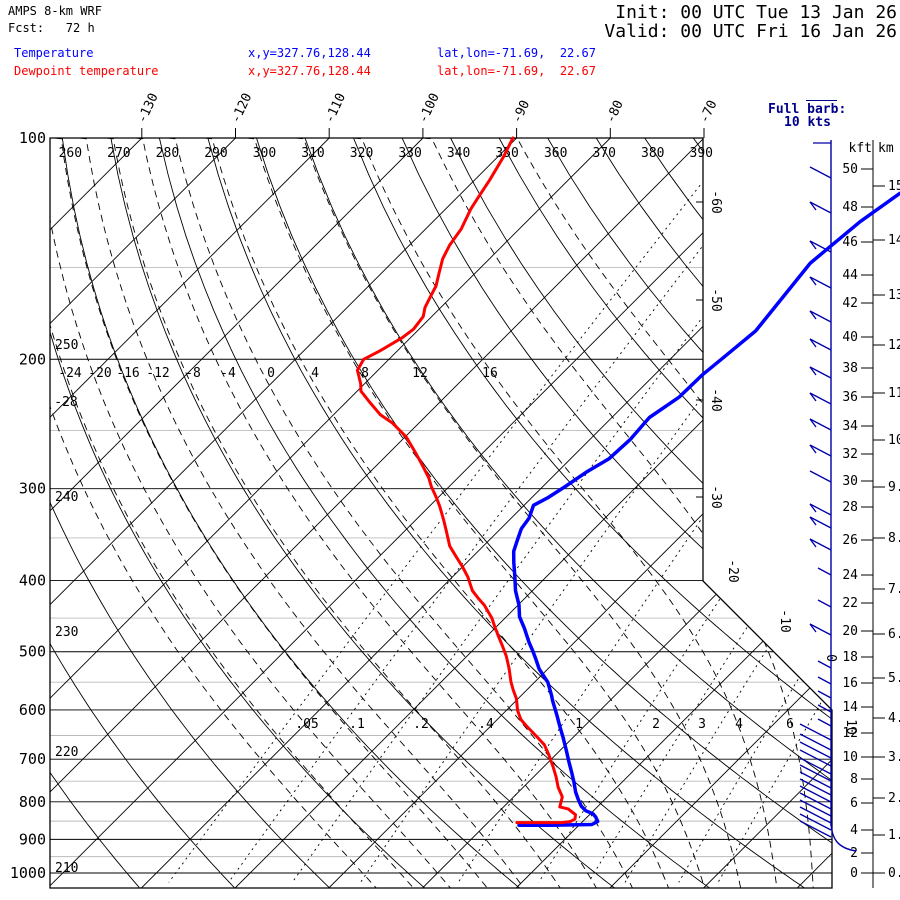 The width and height of the screenshot is (900, 900). Describe the element at coordinates (850, 507) in the screenshot. I see `svg-text: 28` at that location.